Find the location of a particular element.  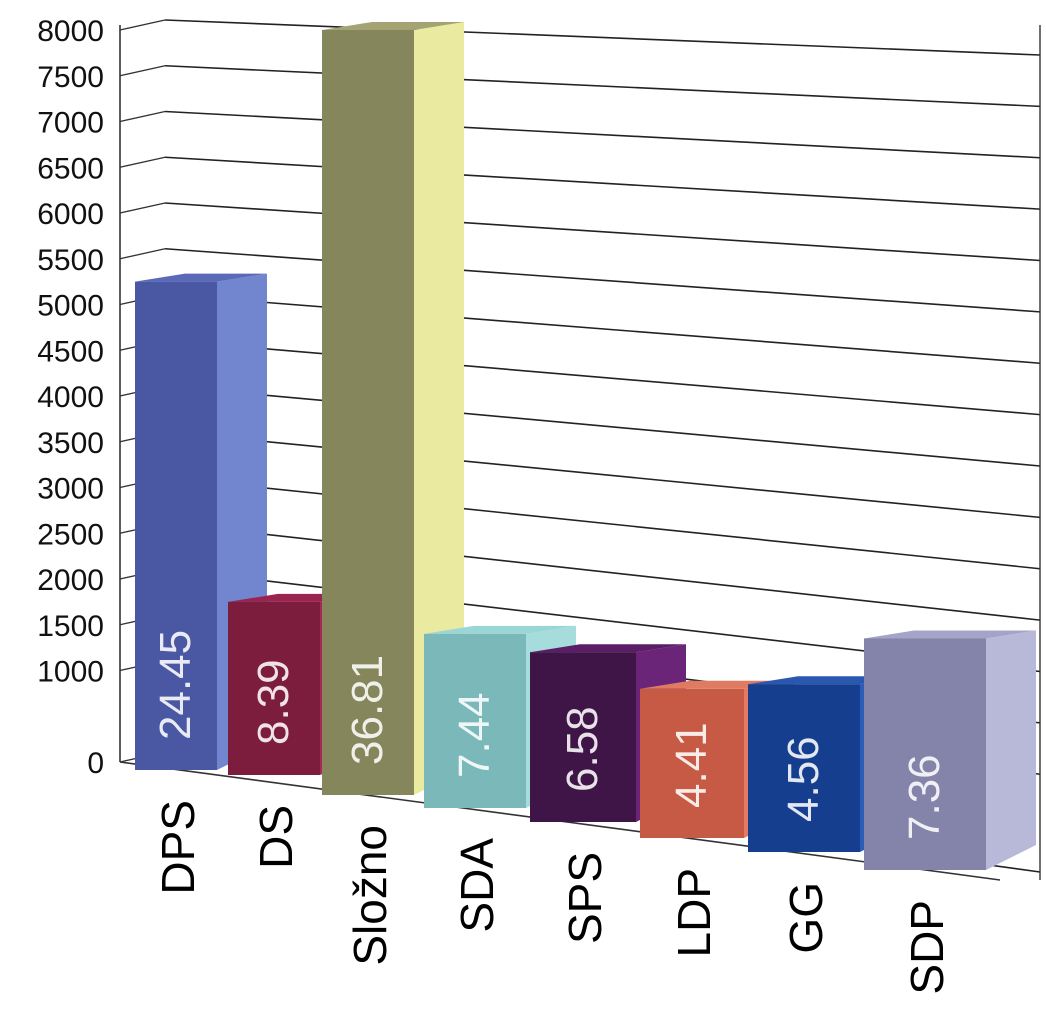

data-label: 7.44 is located at coordinates (474, 735).